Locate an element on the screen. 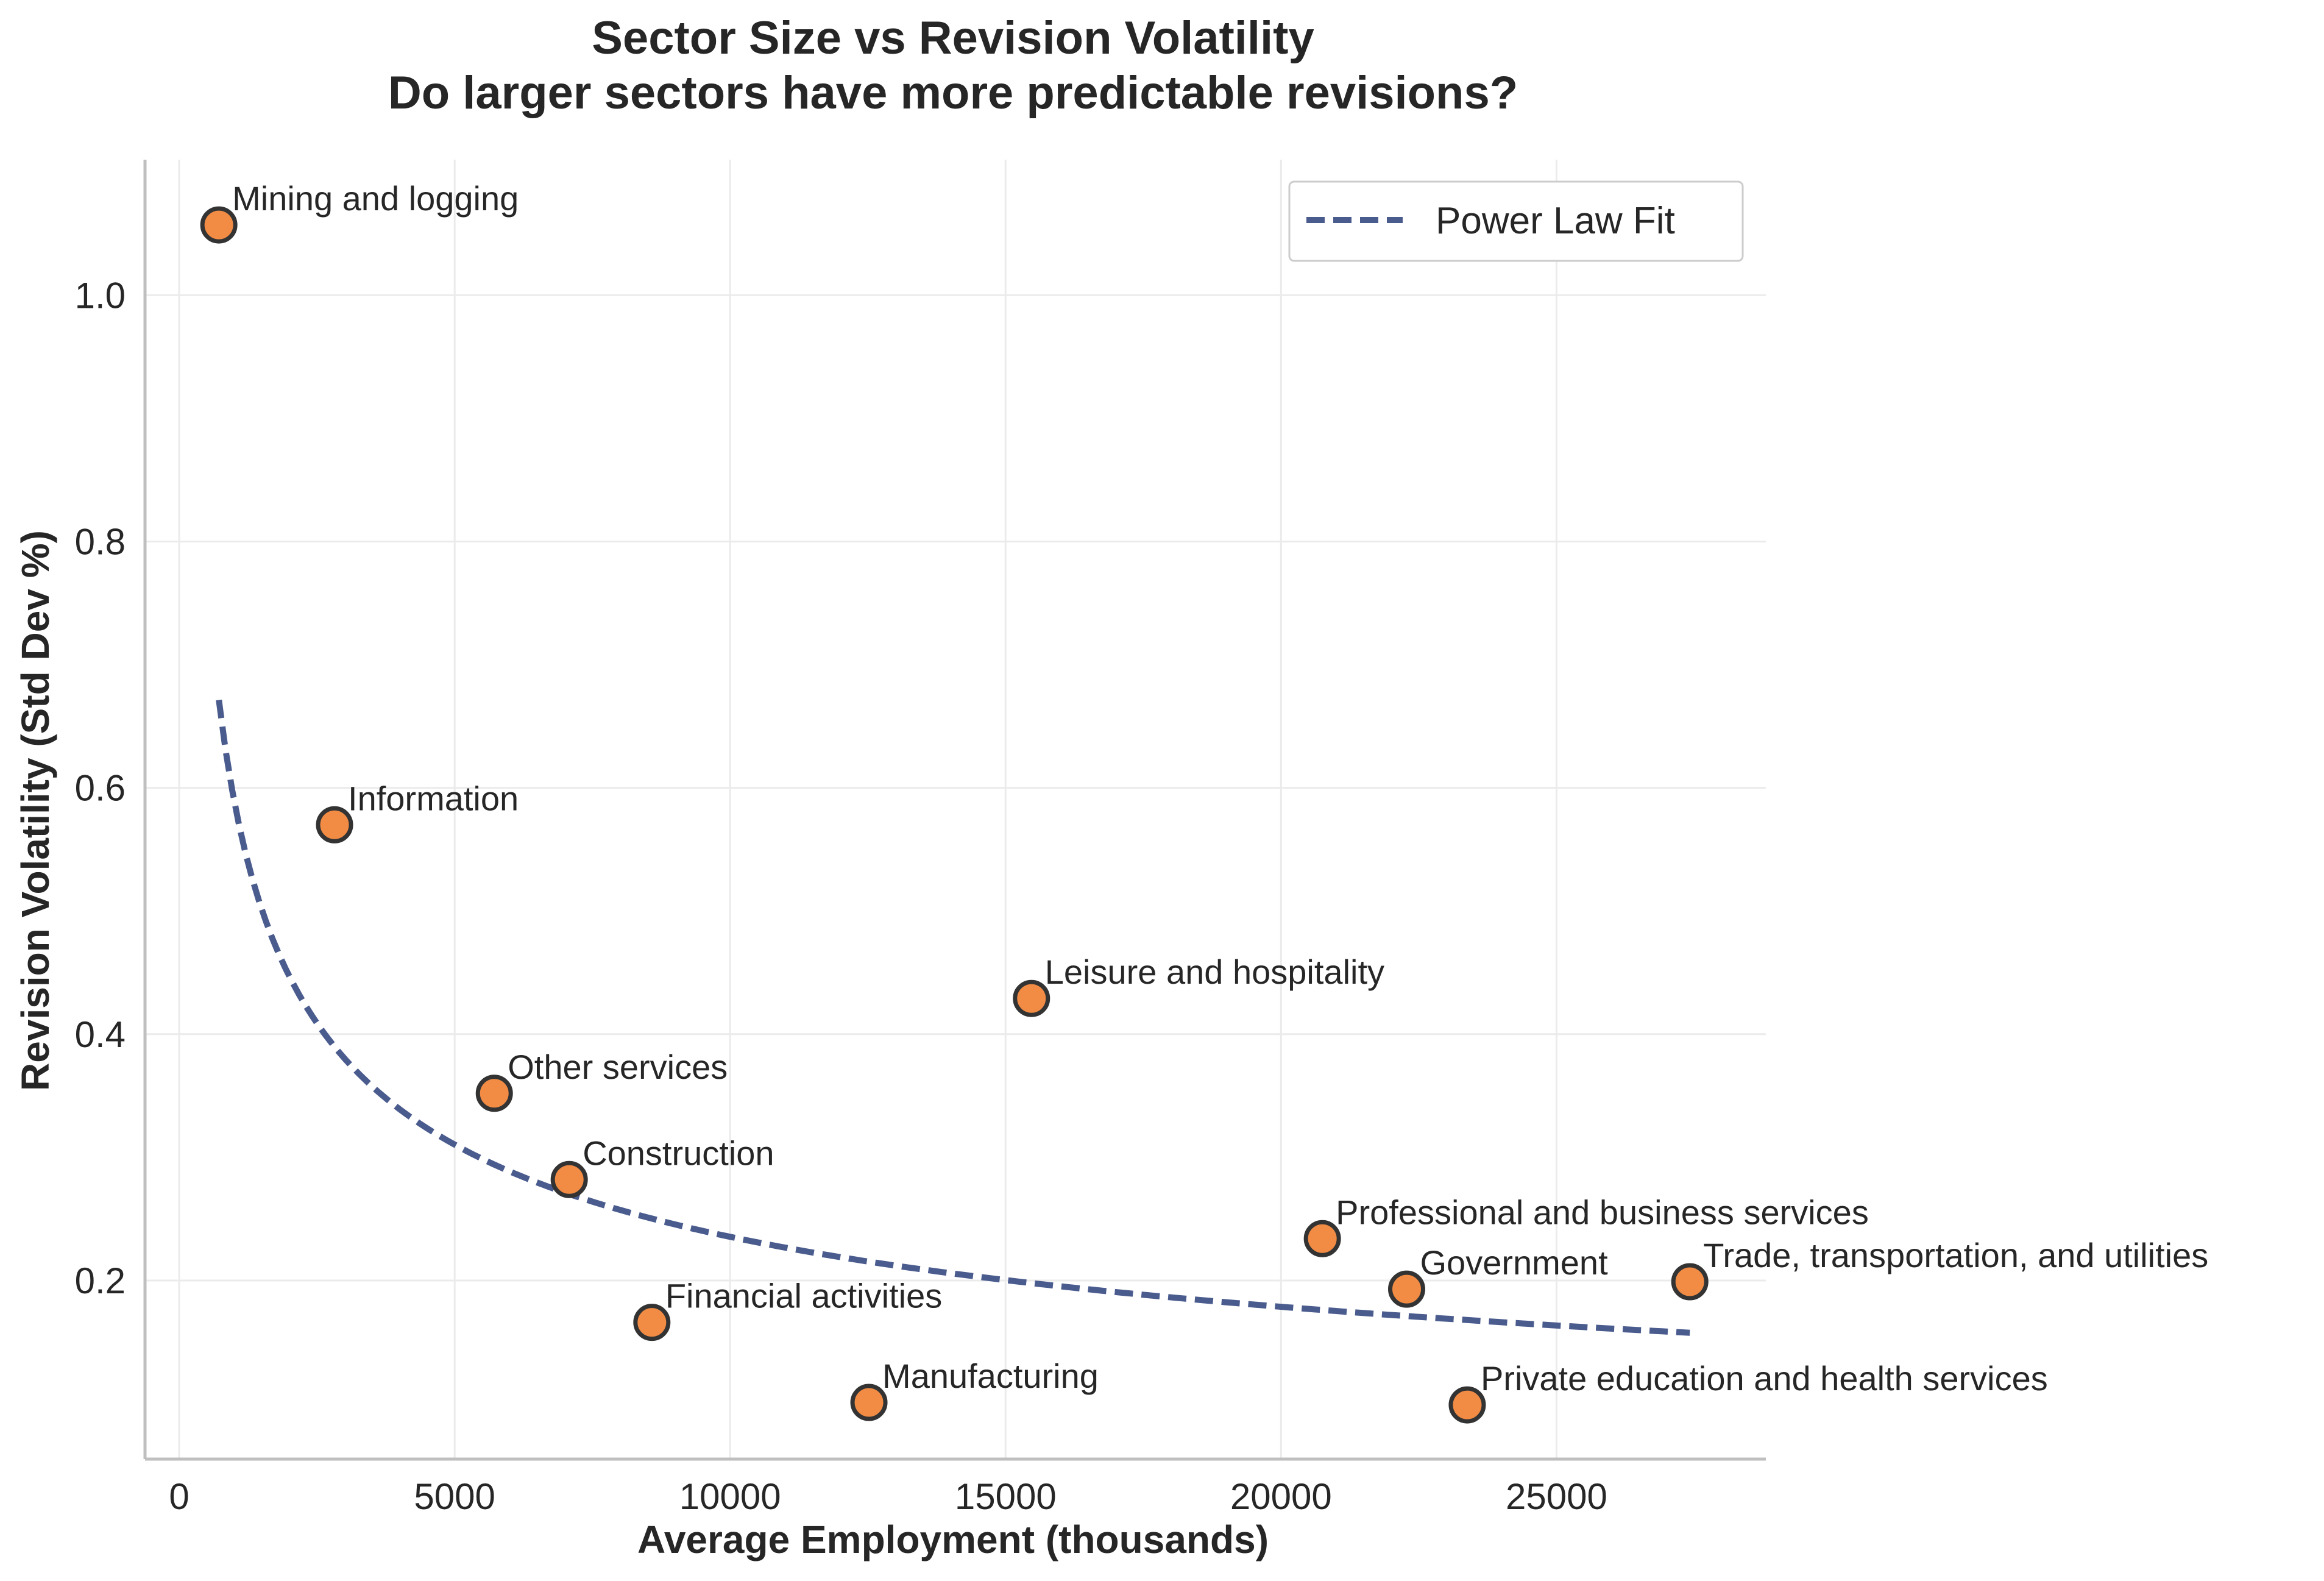 The width and height of the screenshot is (2324, 1581). point-label: Manufacturing is located at coordinates (991, 1376).